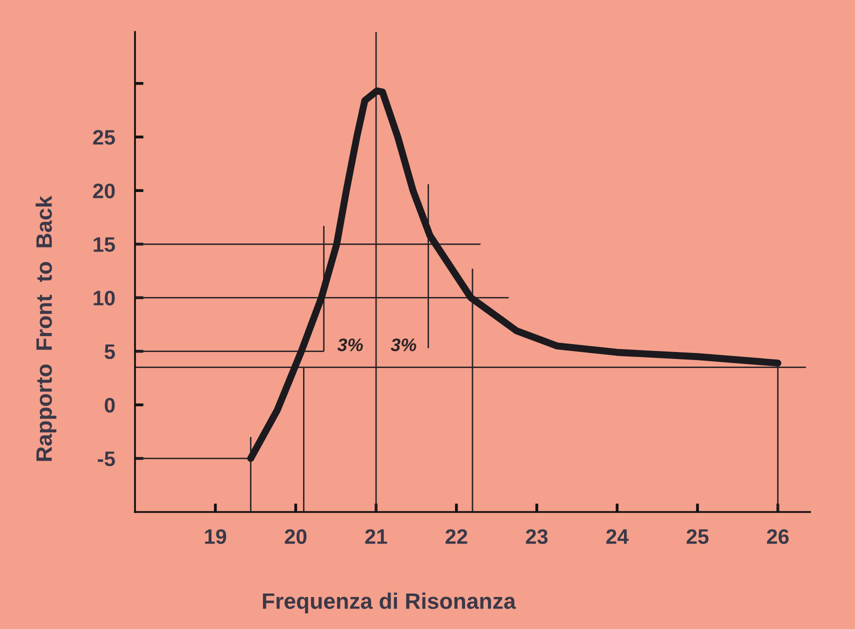 This screenshot has height=629, width=855. What do you see at coordinates (295, 536) in the screenshot?
I see `x-tick-label: 20` at bounding box center [295, 536].